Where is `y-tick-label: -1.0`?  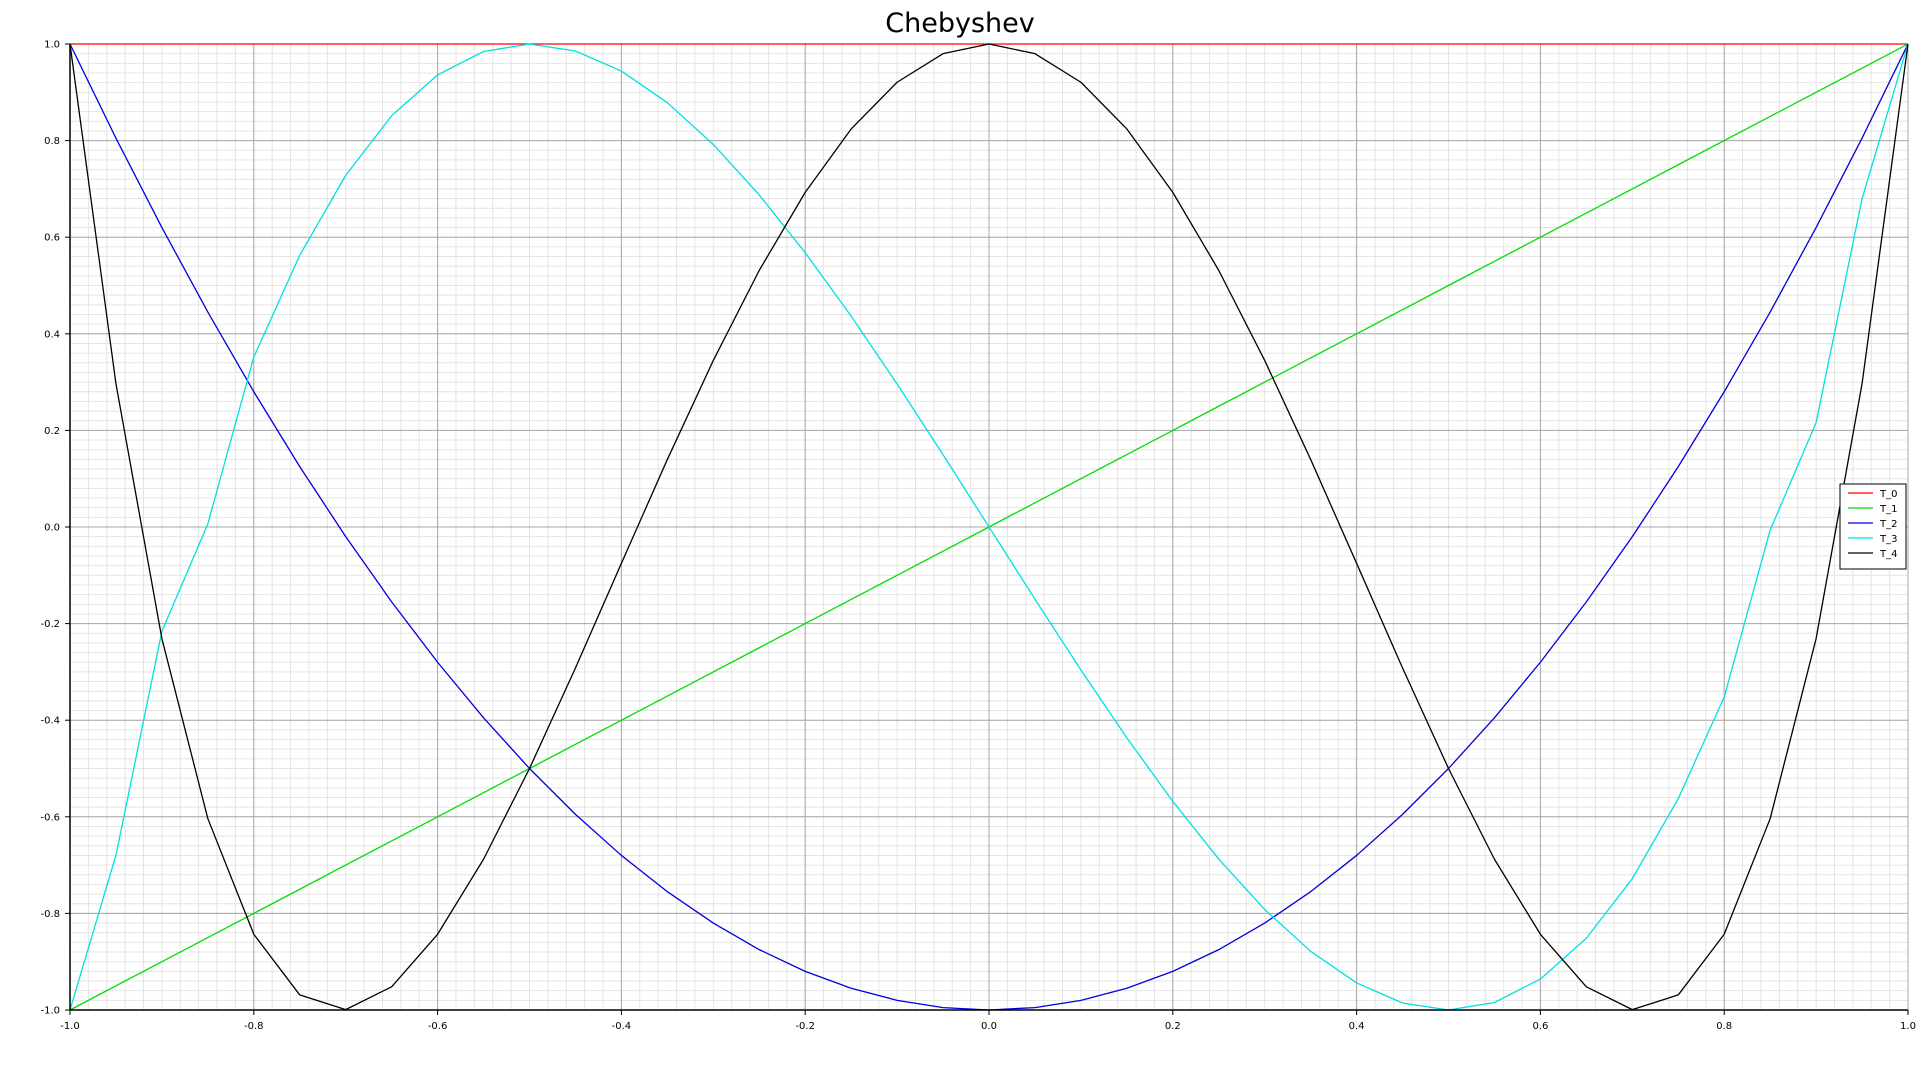 y-tick-label: -1.0 is located at coordinates (50, 1011).